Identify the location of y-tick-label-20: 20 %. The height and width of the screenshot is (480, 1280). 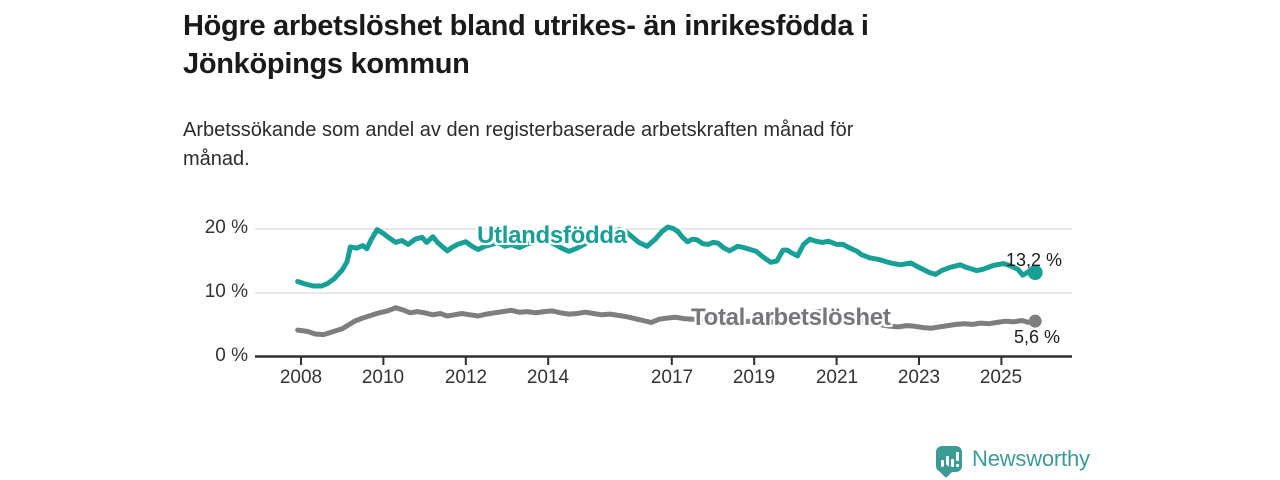
(226, 227).